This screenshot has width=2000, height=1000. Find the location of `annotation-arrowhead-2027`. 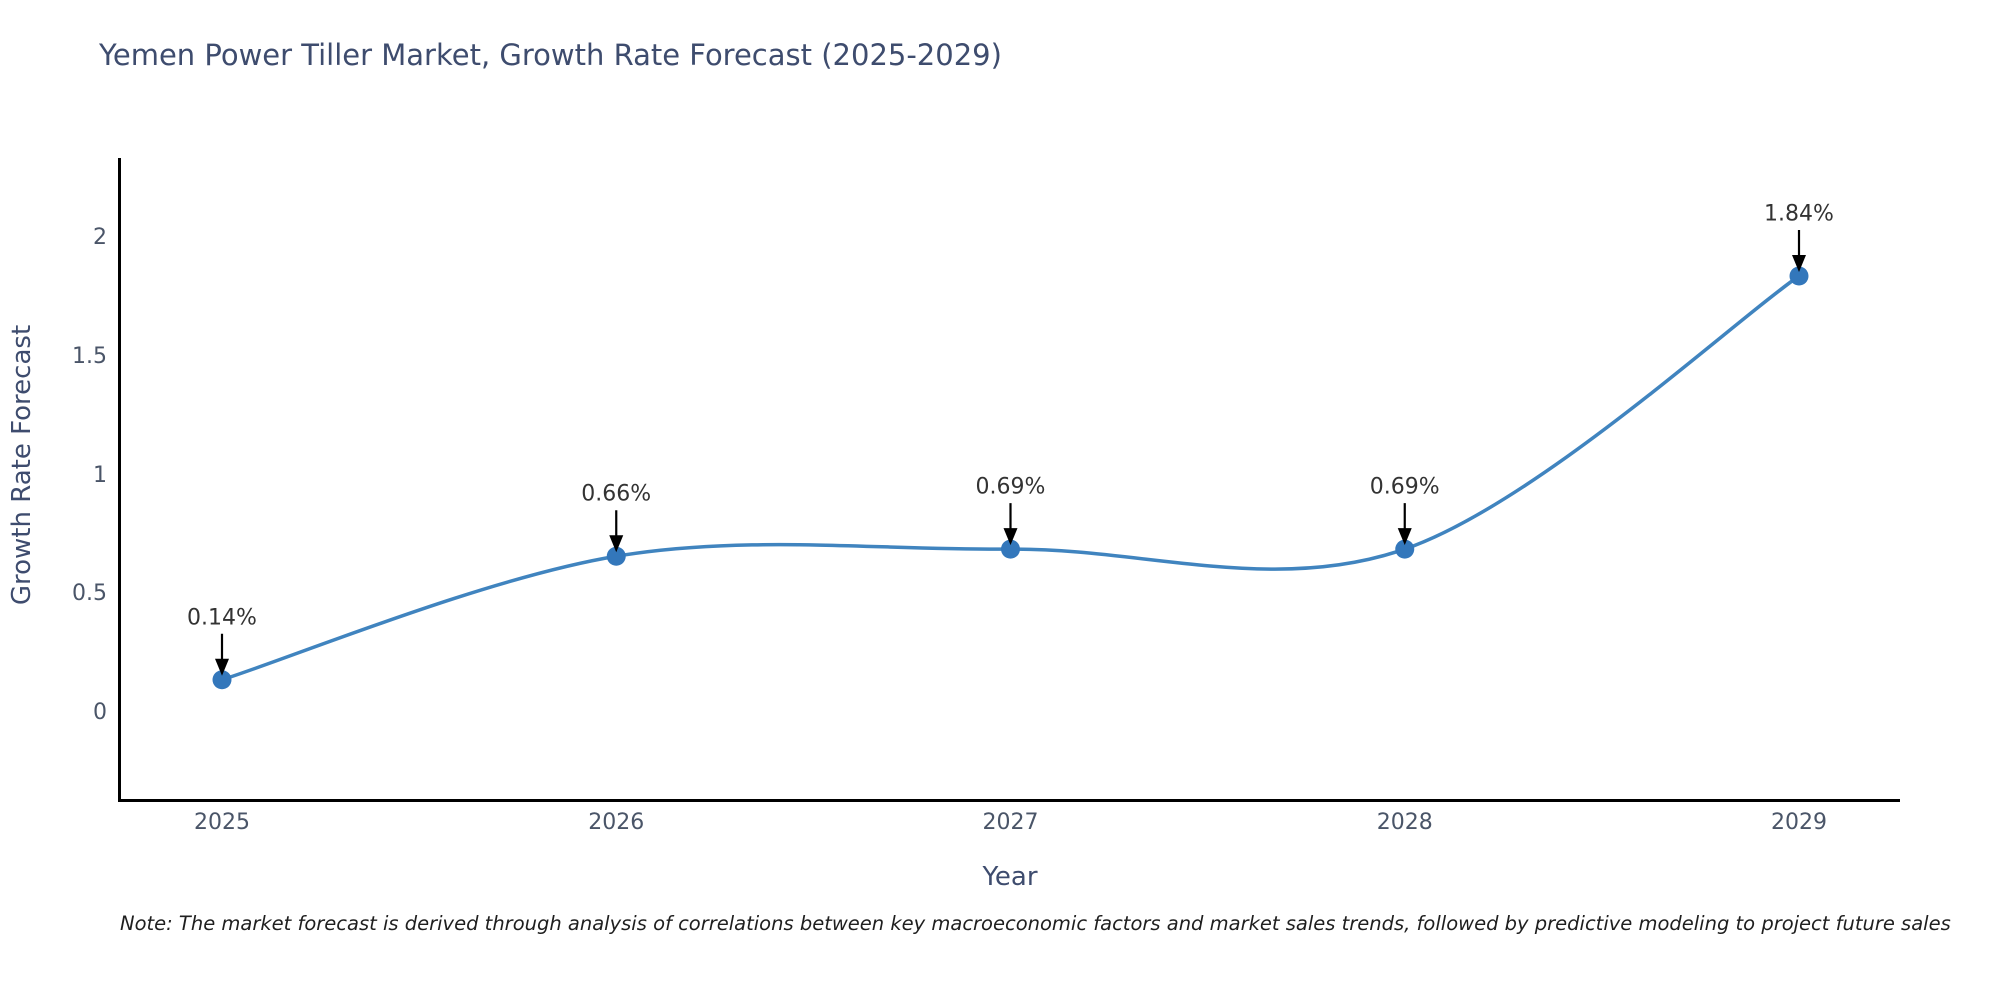

annotation-arrowhead-2027 is located at coordinates (1010, 537).